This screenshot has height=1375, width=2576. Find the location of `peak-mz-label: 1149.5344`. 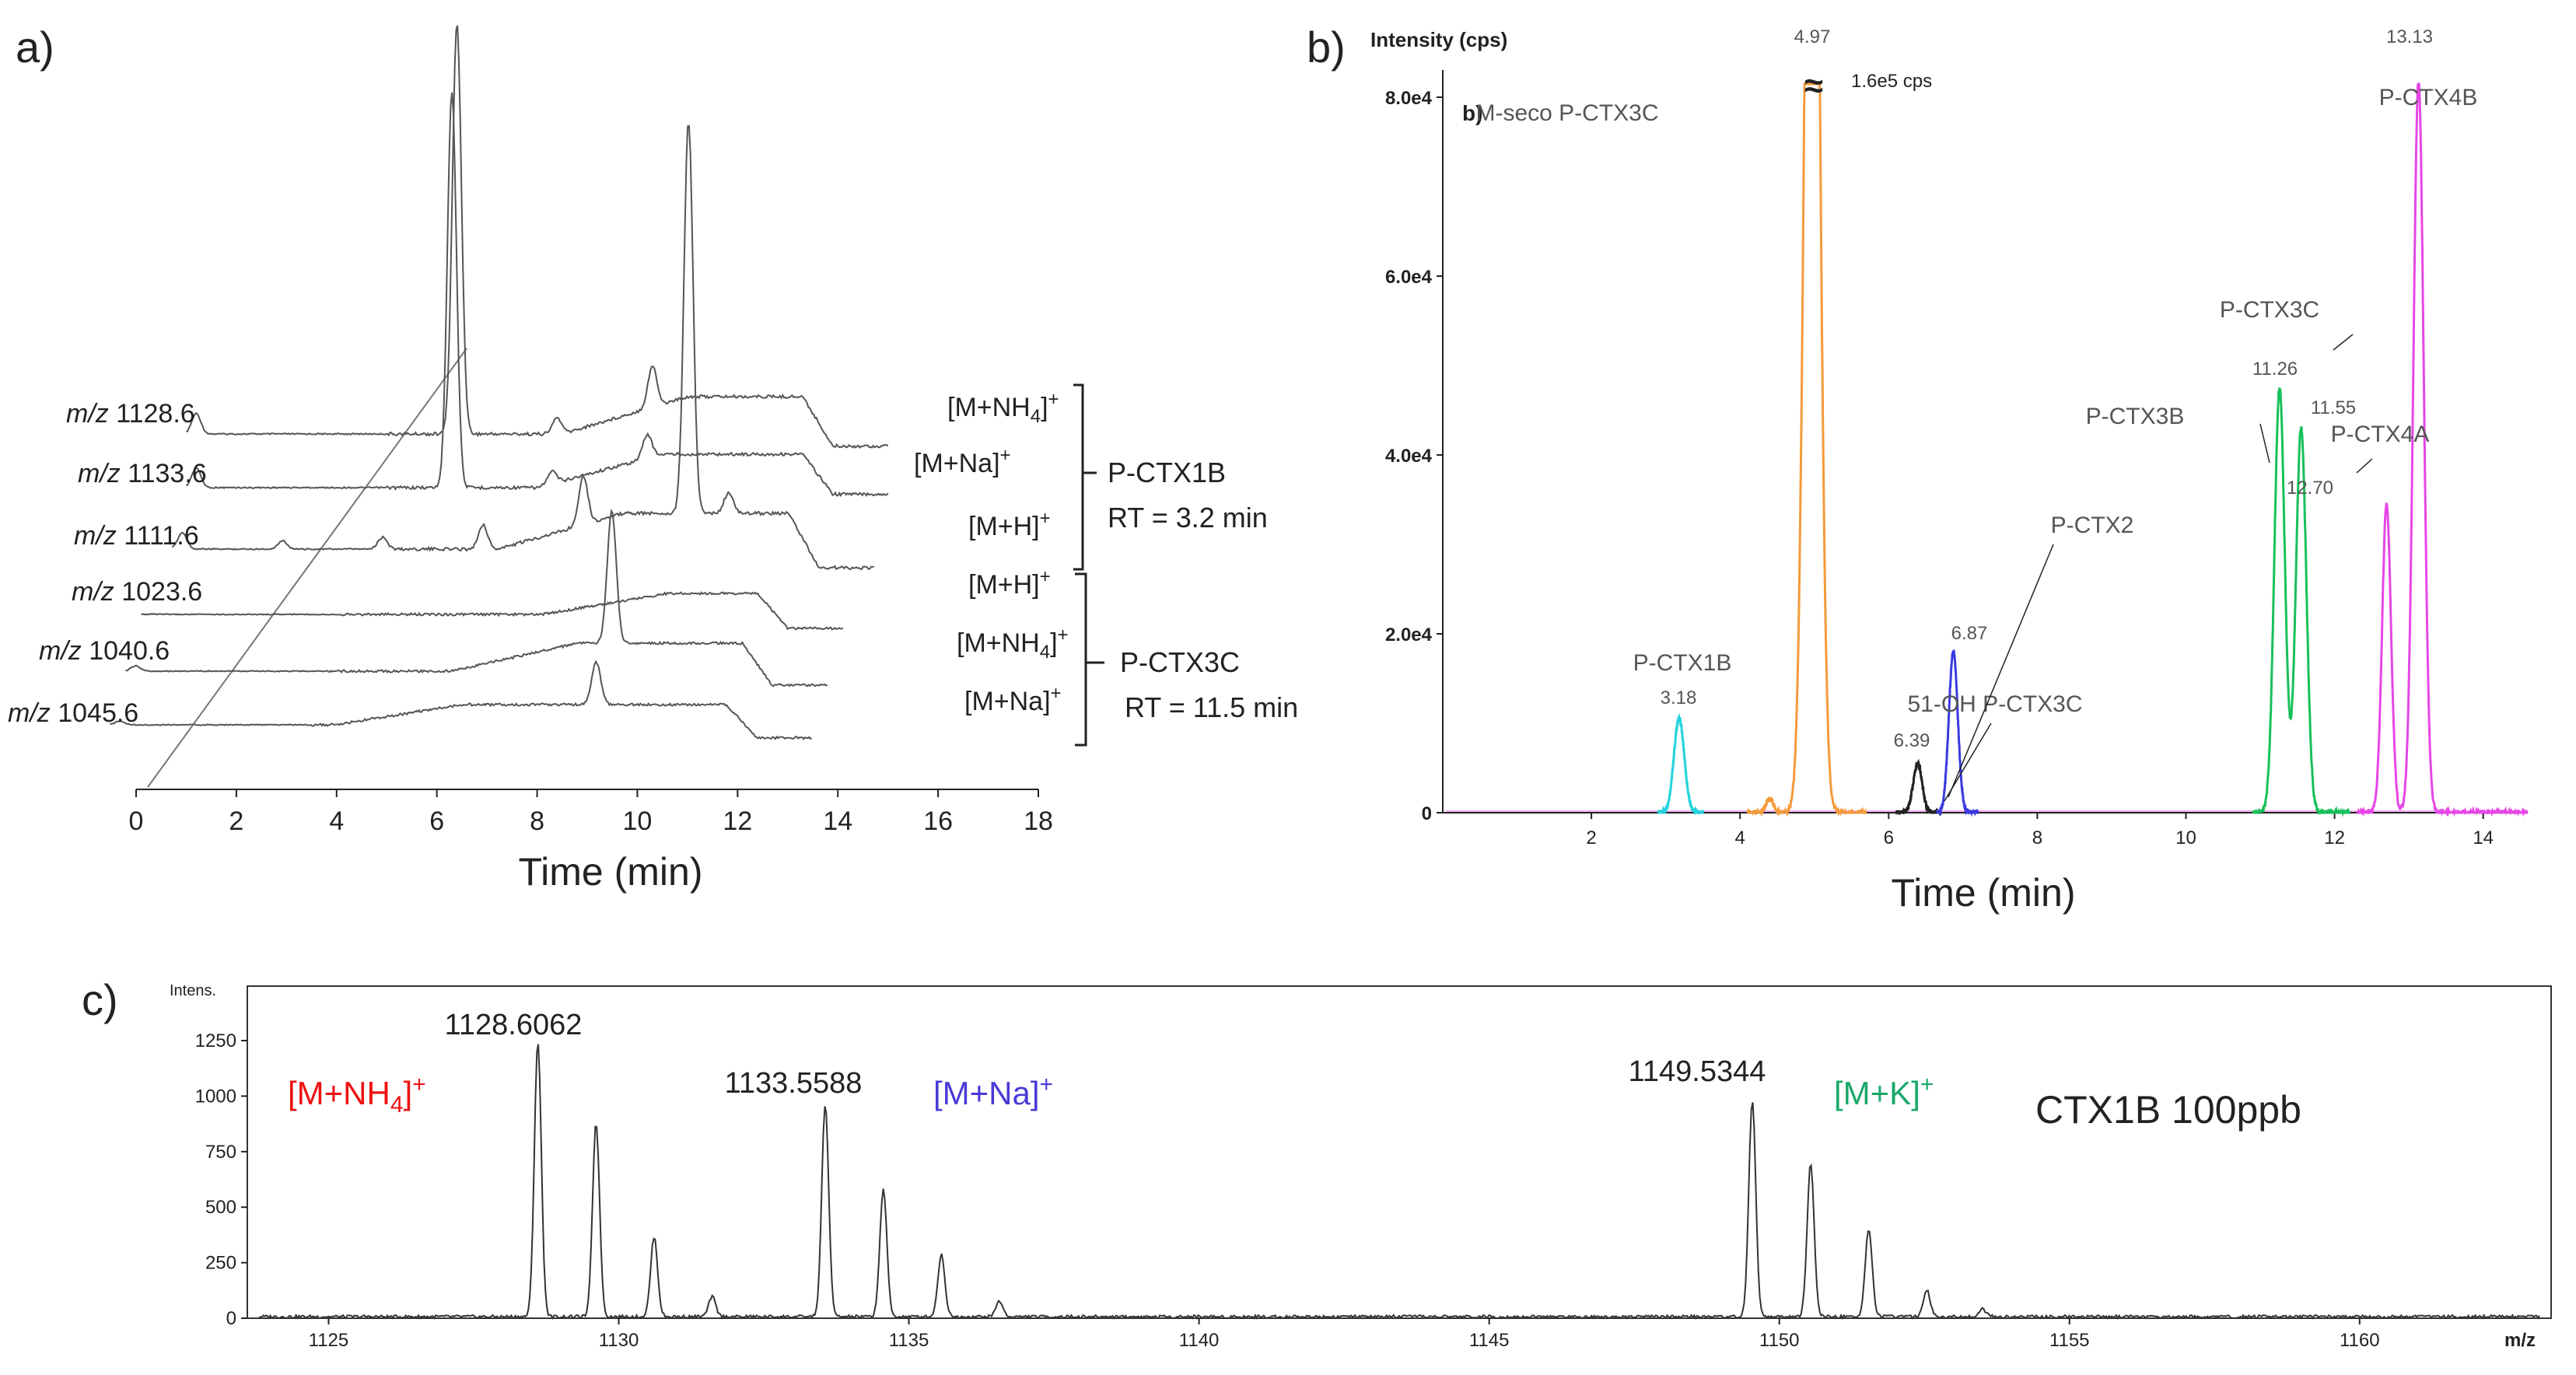

peak-mz-label: 1149.5344 is located at coordinates (1697, 1071).